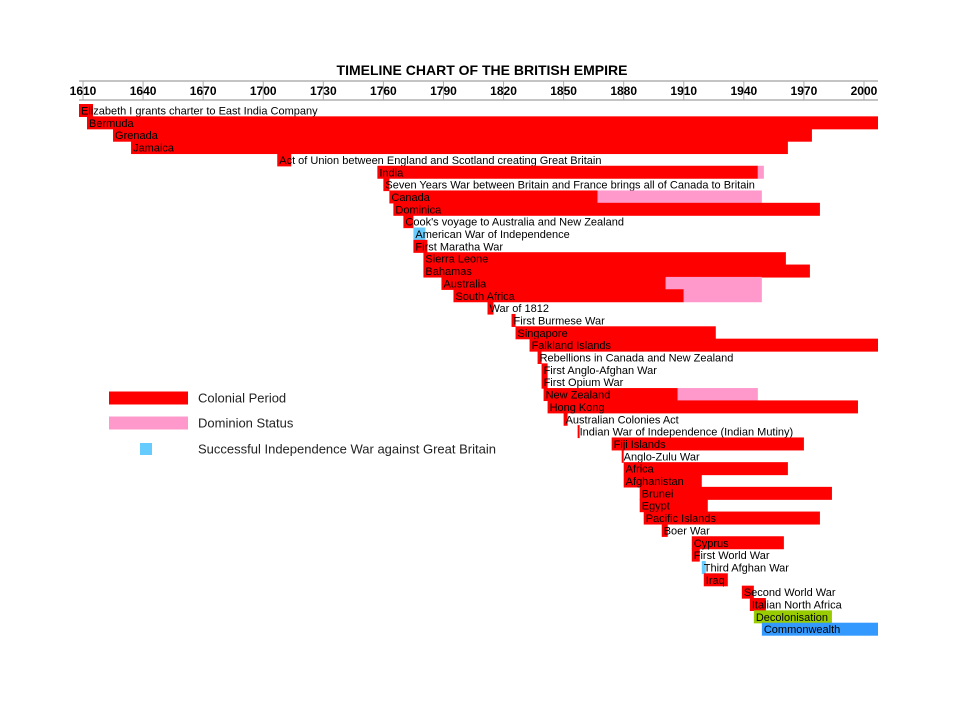  What do you see at coordinates (456, 260) in the screenshot?
I see `timeline-row-label: Sierra Leone` at bounding box center [456, 260].